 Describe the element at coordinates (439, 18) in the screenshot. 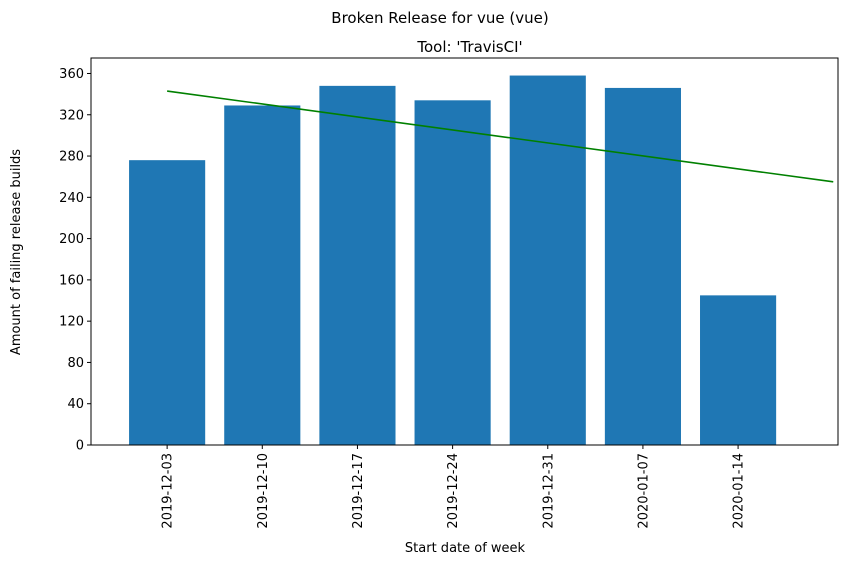

I see `chart-suptitle: Broken Release for vue (vue)` at that location.